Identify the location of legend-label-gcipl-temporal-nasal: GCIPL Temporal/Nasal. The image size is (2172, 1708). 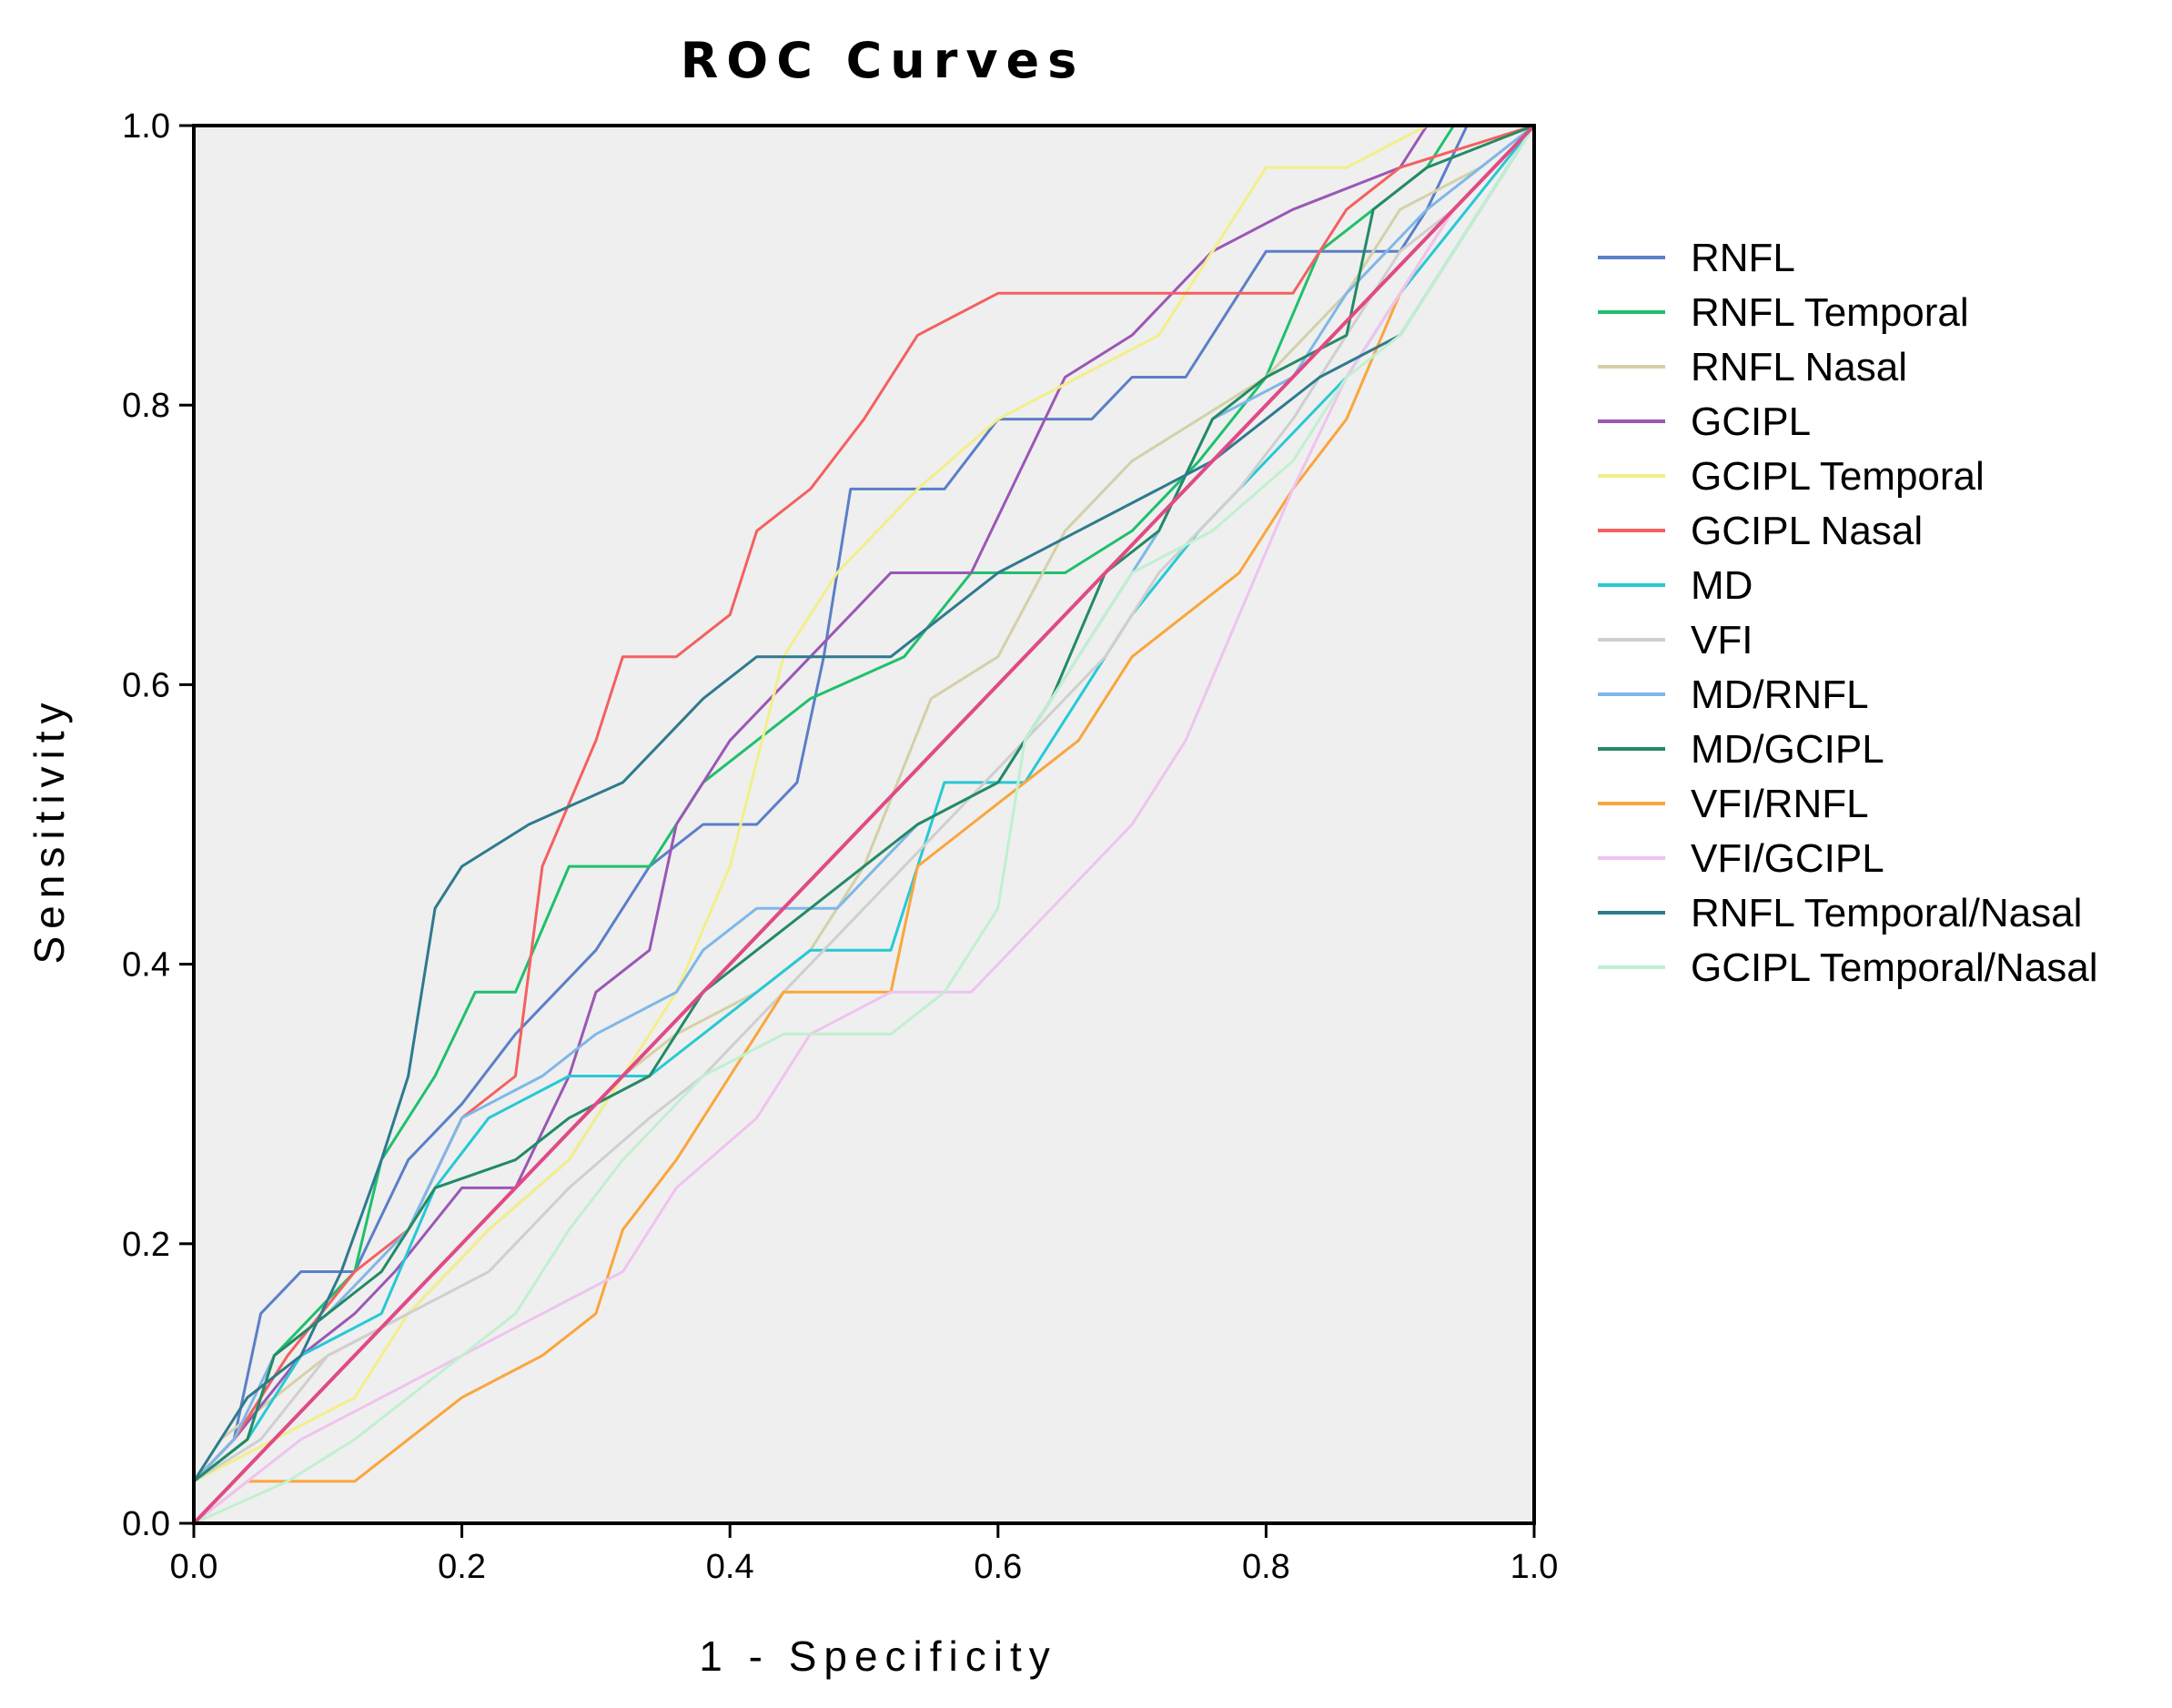
(1894, 968).